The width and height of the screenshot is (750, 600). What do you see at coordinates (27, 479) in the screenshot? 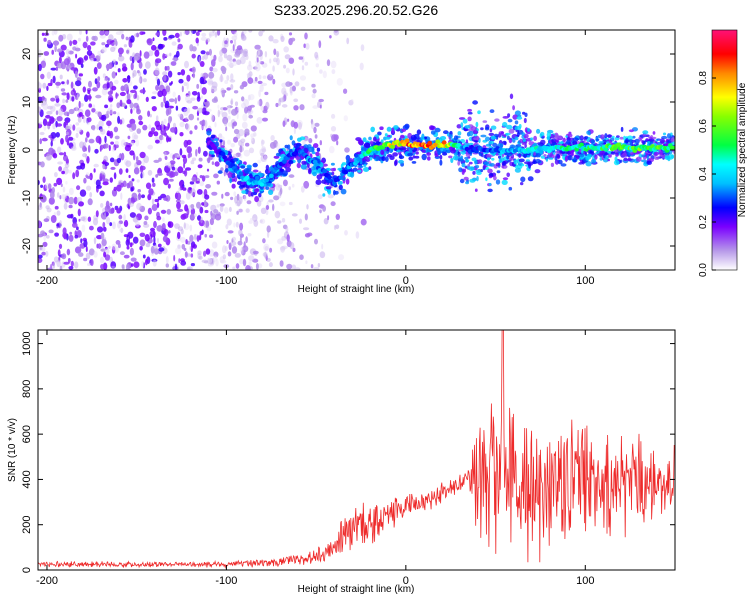
I see `snr-ytick-label: 400` at bounding box center [27, 479].